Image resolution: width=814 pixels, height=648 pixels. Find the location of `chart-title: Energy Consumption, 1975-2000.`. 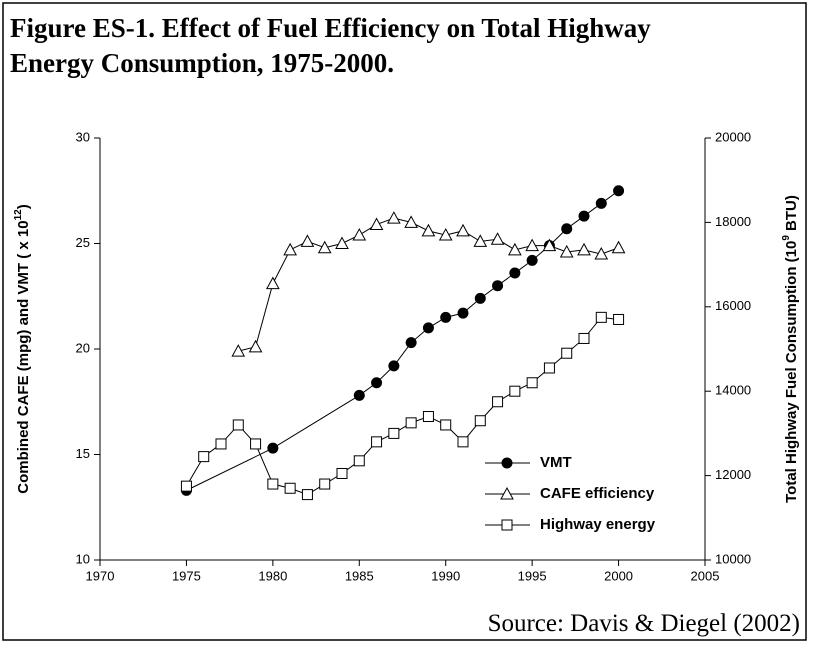

chart-title: Energy Consumption, 1975-2000. is located at coordinates (202, 63).